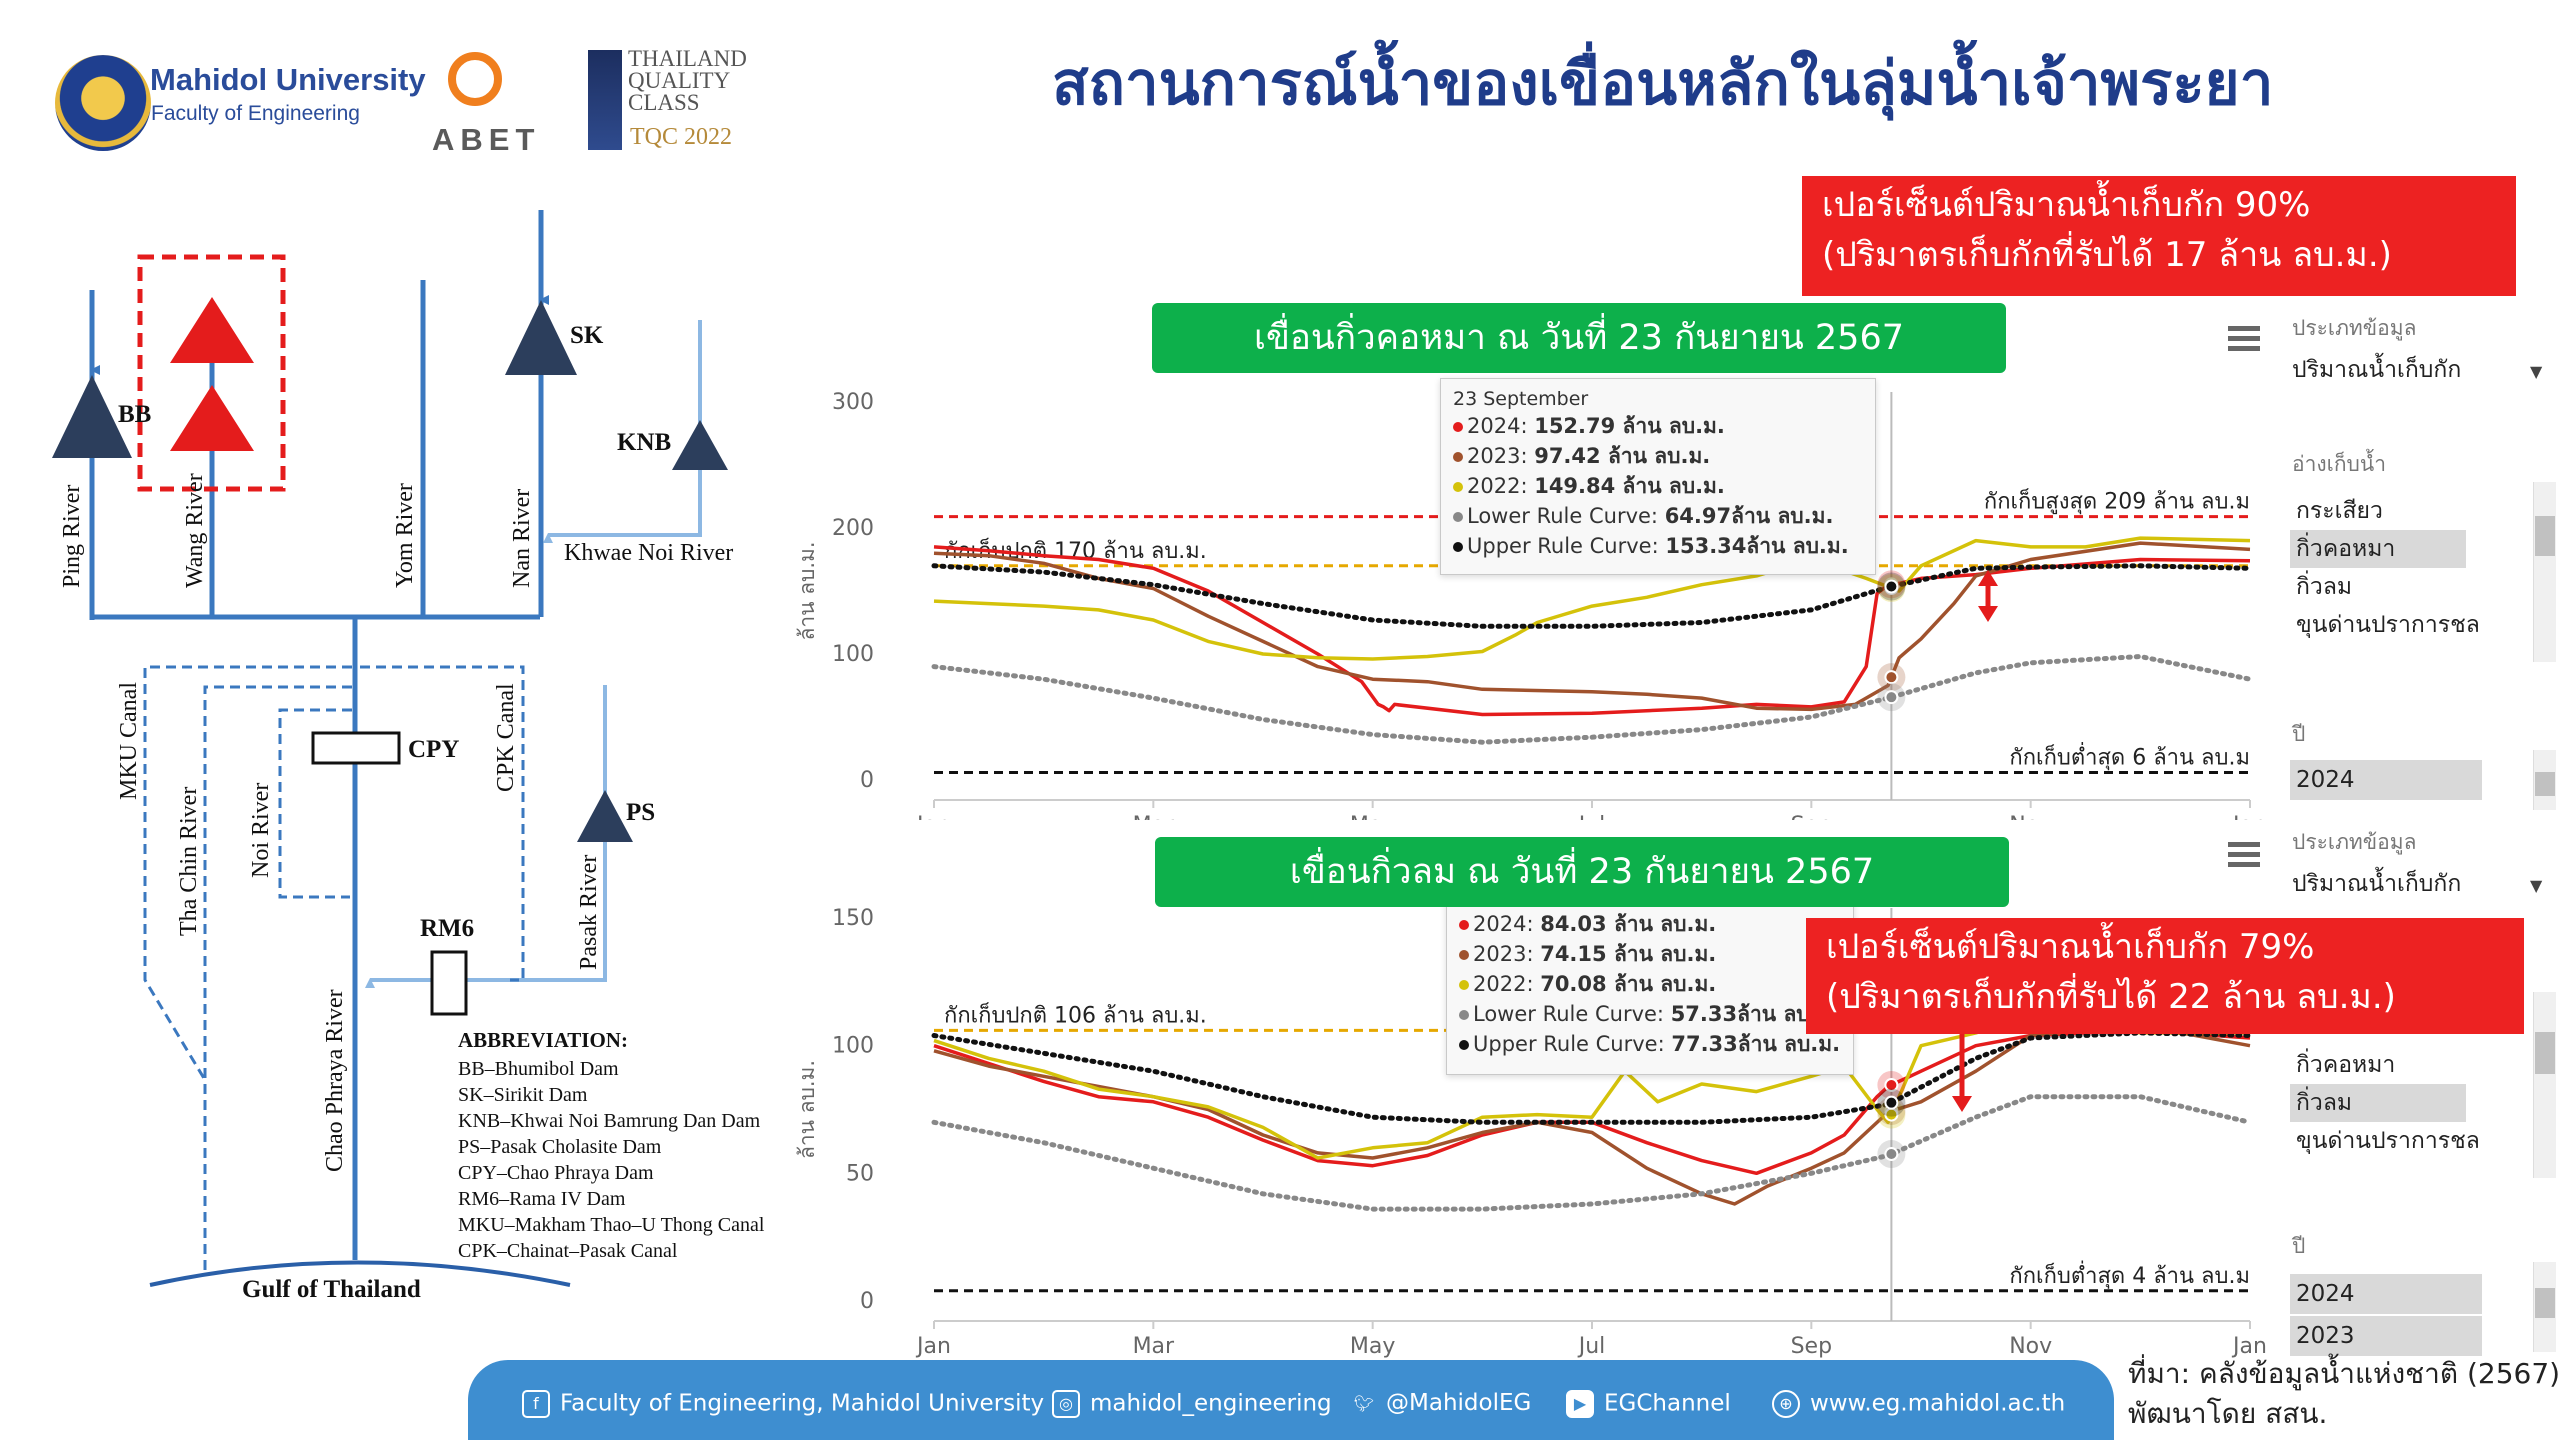 Image resolution: width=2560 pixels, height=1440 pixels. What do you see at coordinates (807, 590) in the screenshot?
I see `y-axis-label: ล้าน ลบ.ม.` at bounding box center [807, 590].